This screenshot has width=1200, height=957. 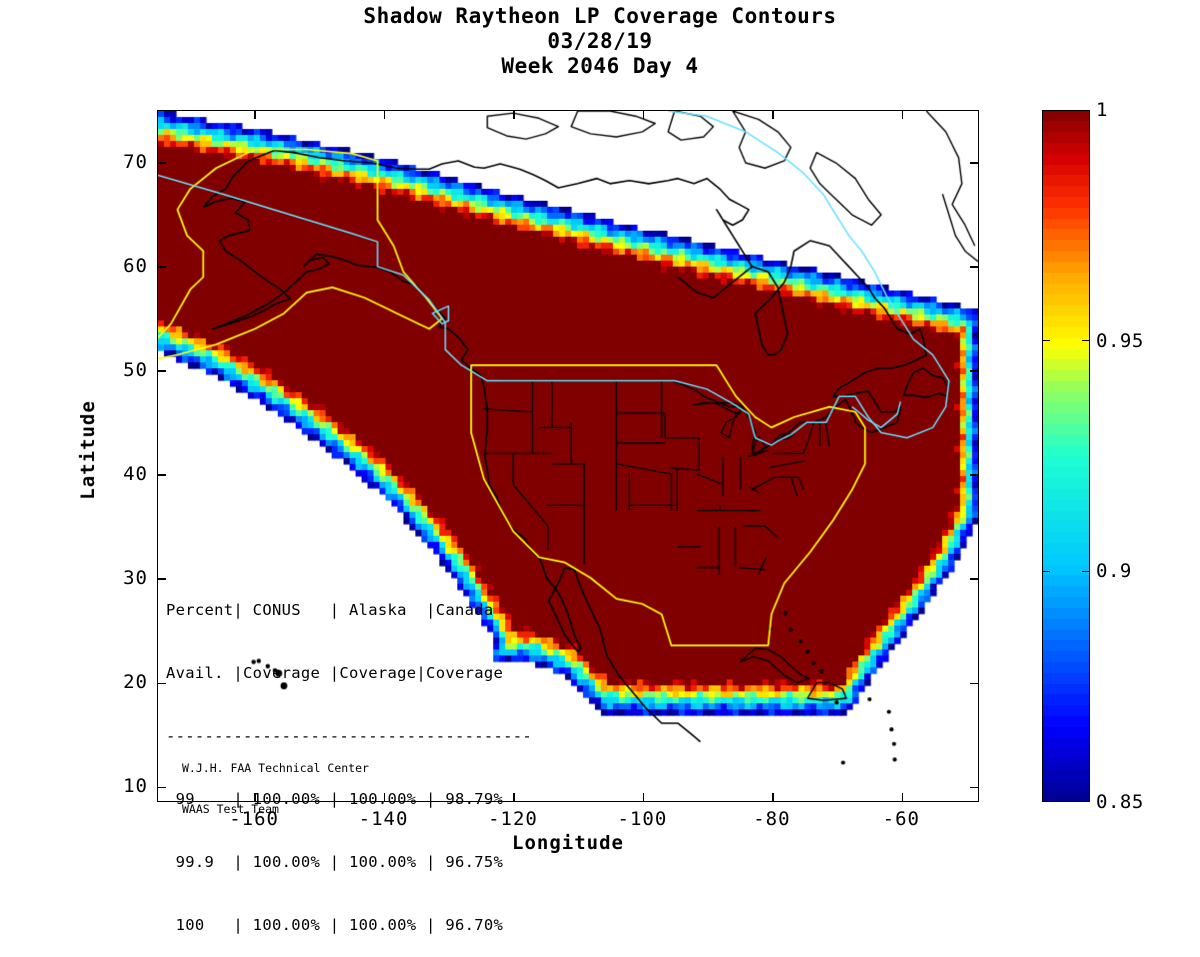 What do you see at coordinates (383, 819) in the screenshot?
I see `x-axis-tick-label: -140` at bounding box center [383, 819].